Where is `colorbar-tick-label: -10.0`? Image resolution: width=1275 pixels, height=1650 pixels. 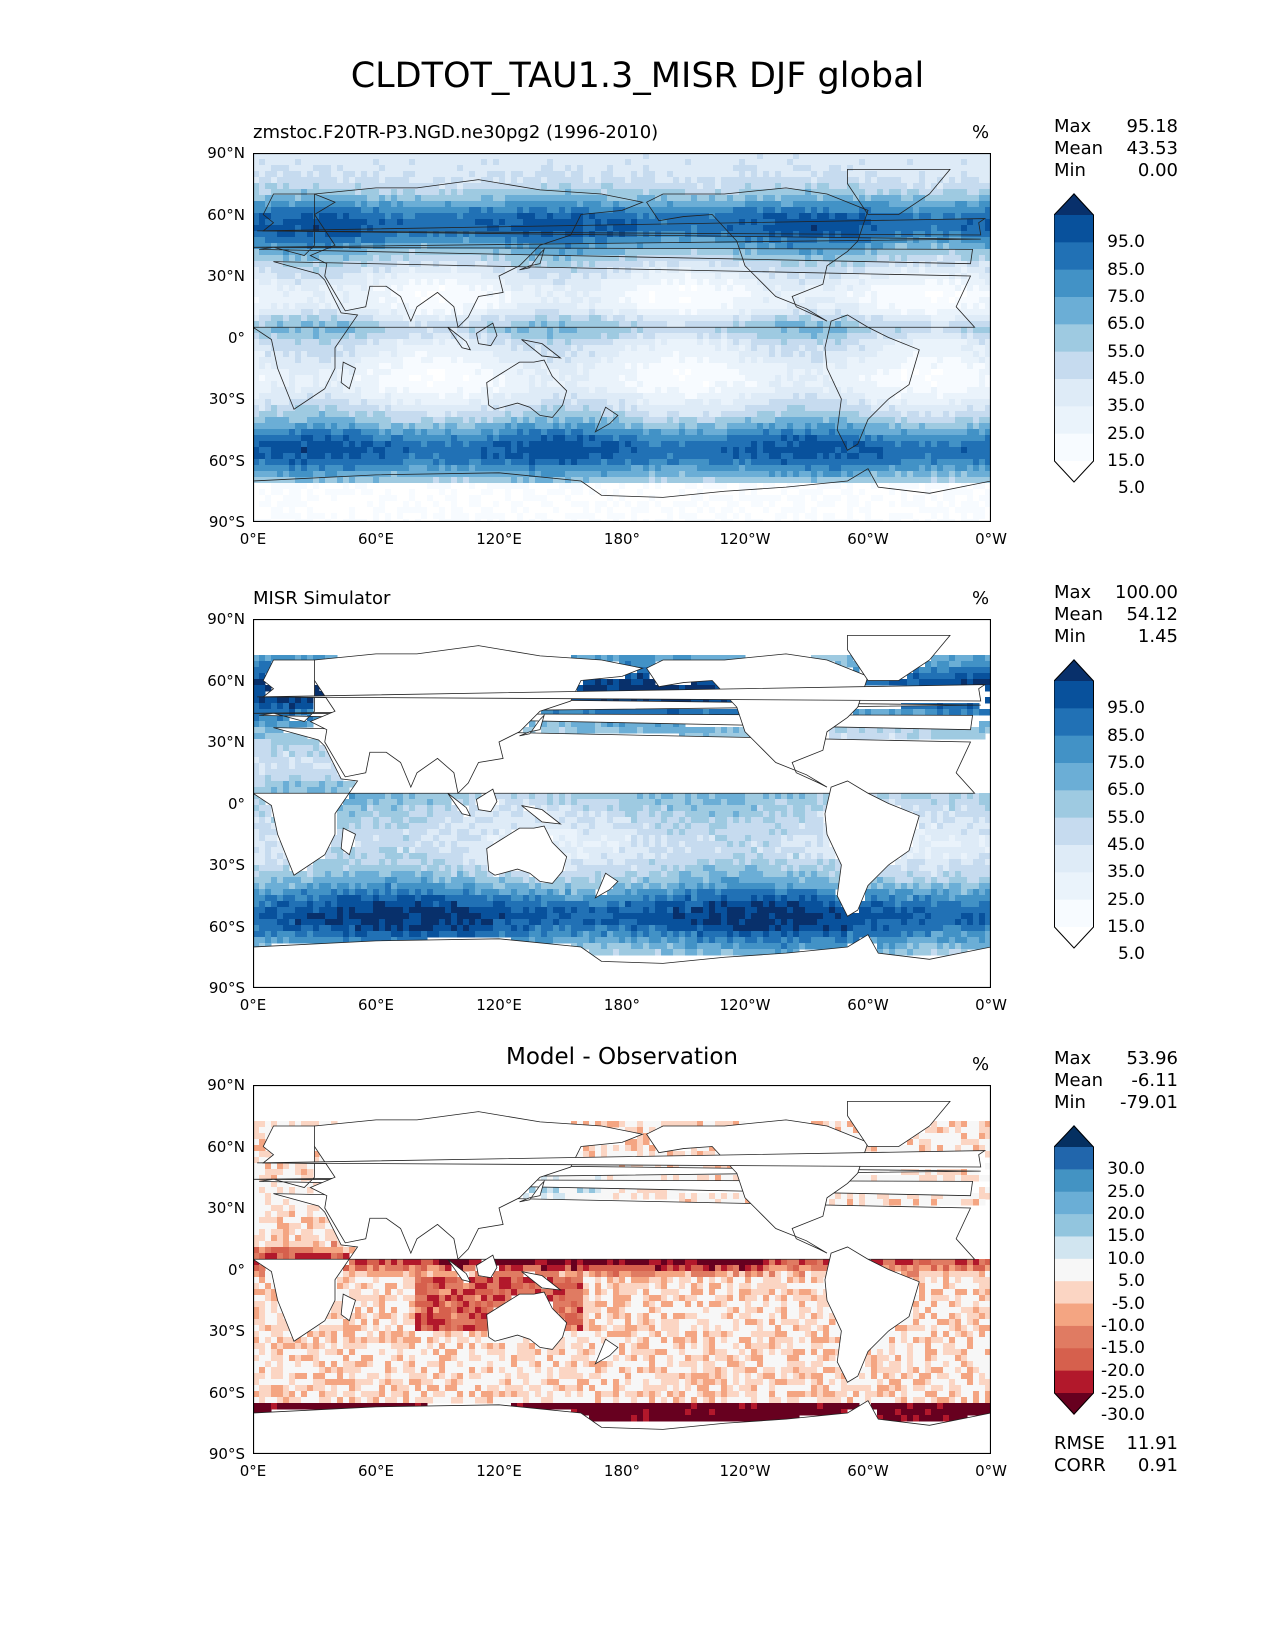
colorbar-tick-label: -10.0 is located at coordinates (1123, 1325).